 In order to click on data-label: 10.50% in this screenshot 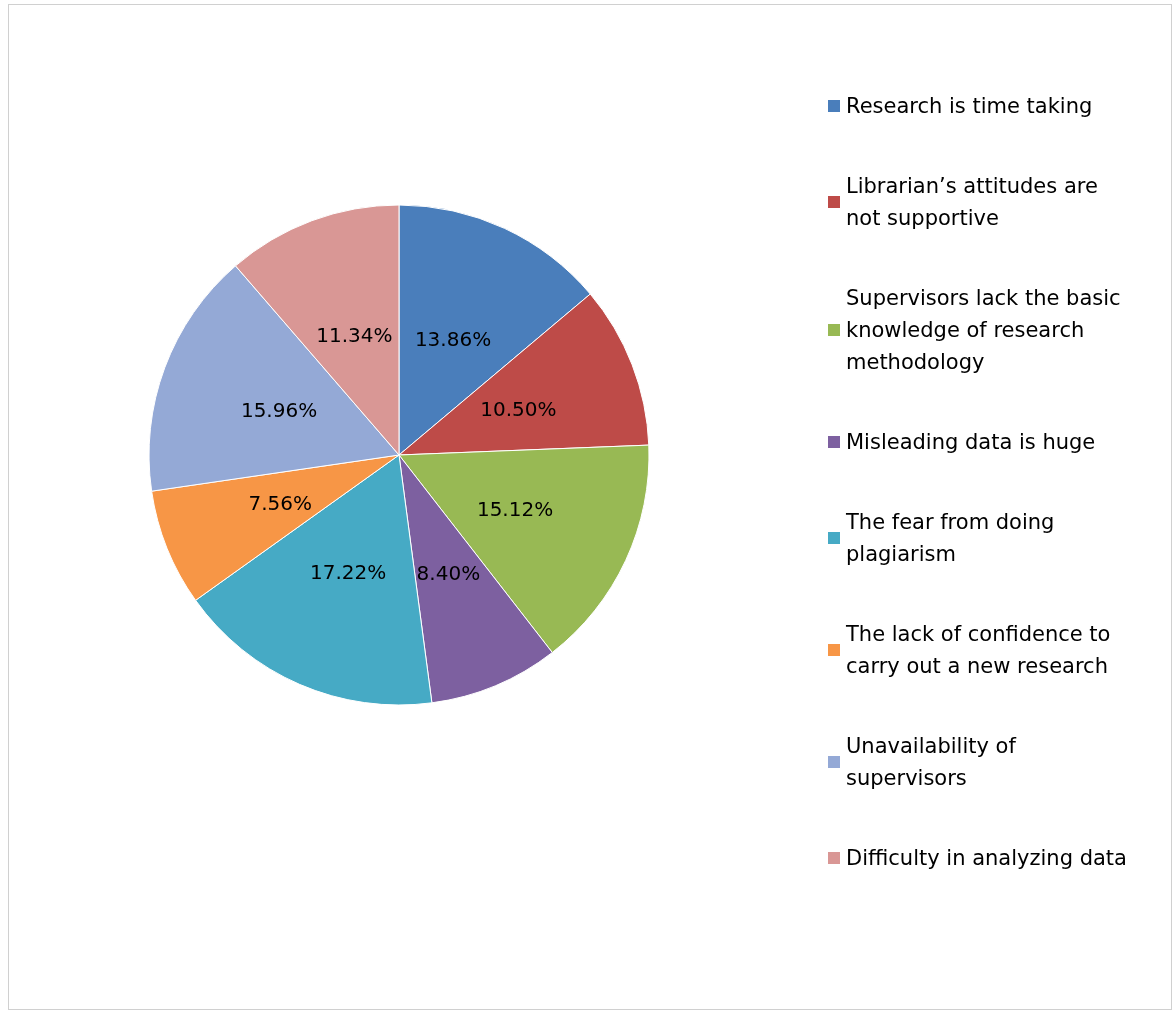, I will do `click(518, 408)`.